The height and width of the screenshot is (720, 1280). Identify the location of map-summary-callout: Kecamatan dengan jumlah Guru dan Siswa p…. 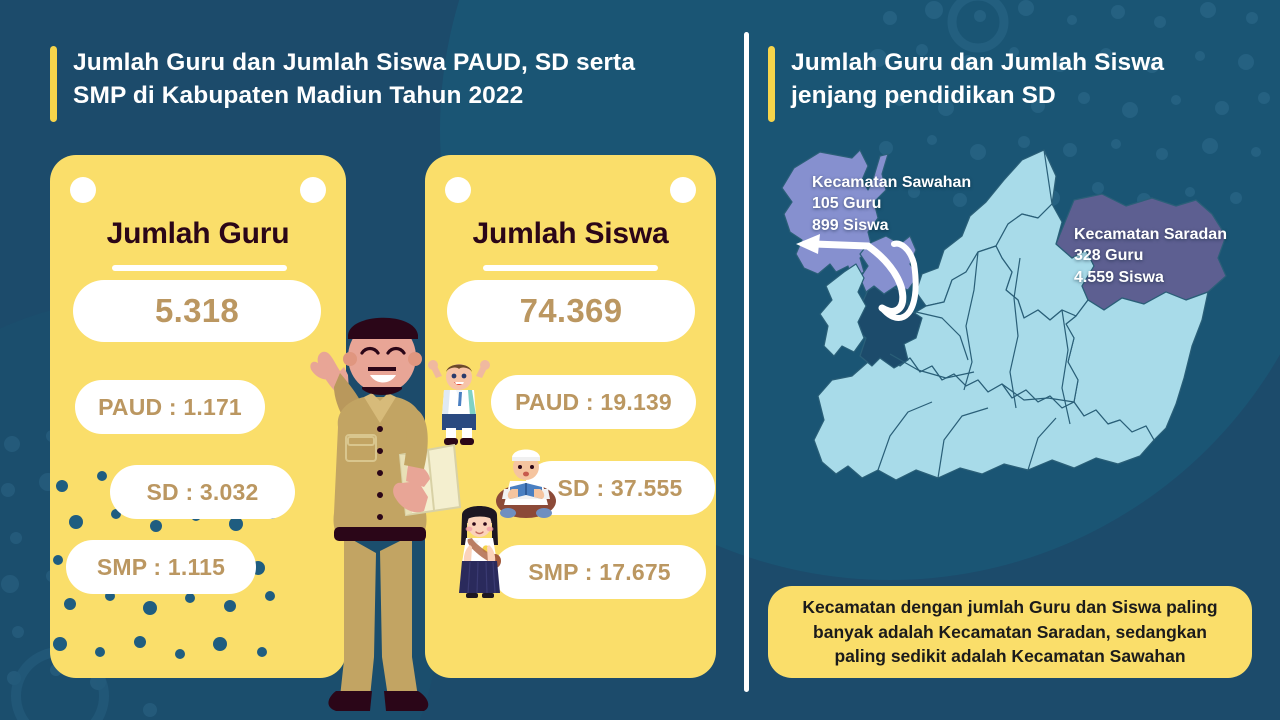
(1010, 632).